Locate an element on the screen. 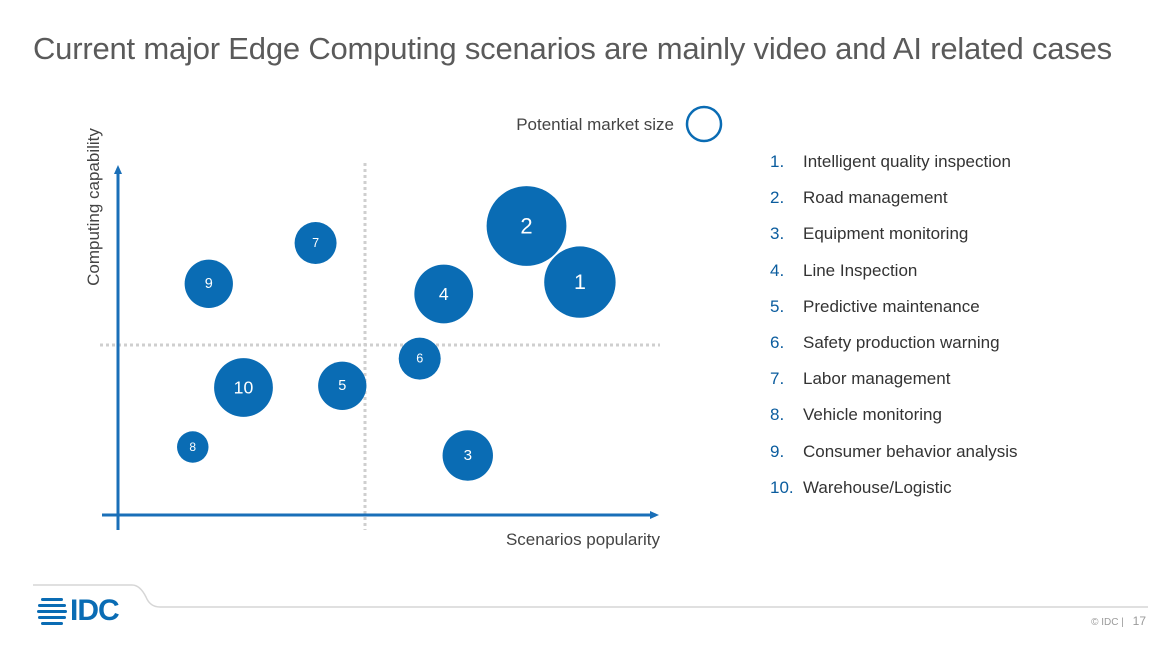  bubble-label-1: 1 is located at coordinates (580, 282).